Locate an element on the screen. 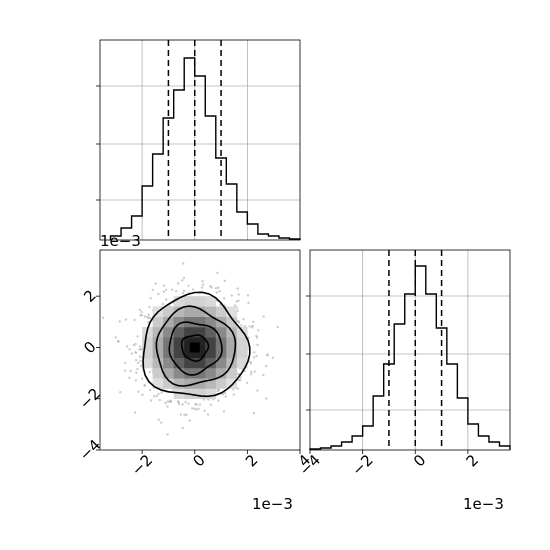 The image size is (550, 550). marginal-right-frame is located at coordinates (410, 350).